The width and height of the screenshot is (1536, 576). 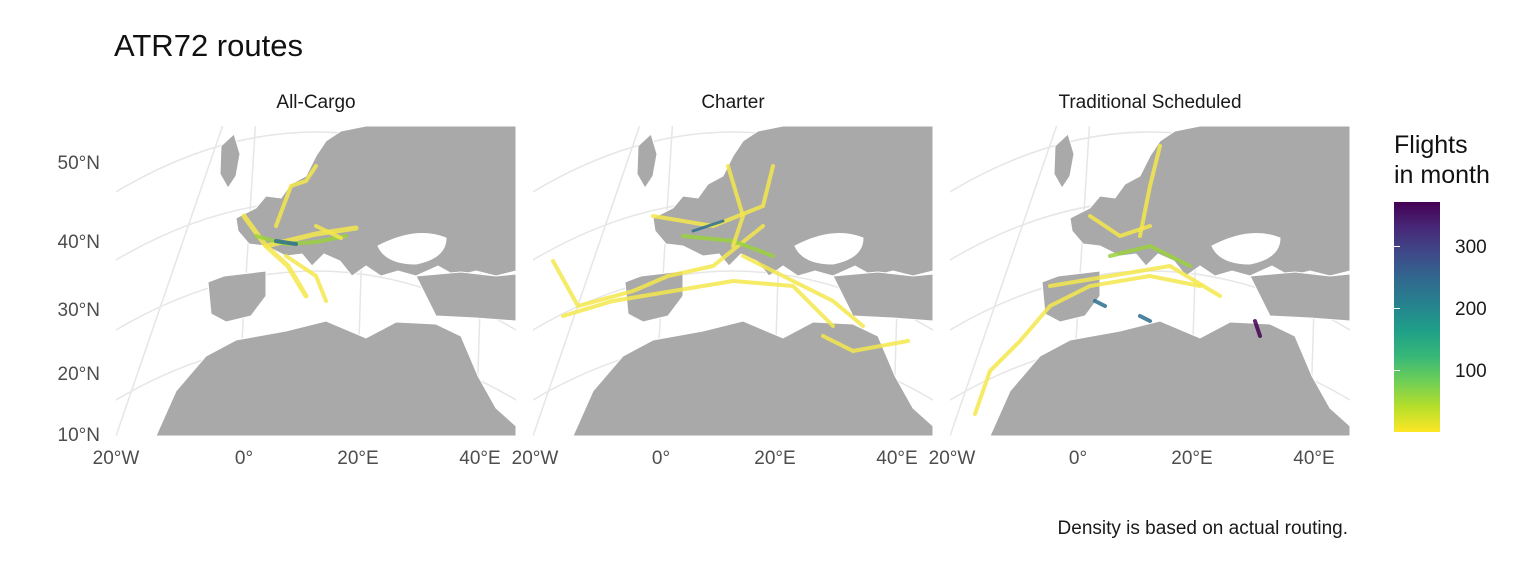 What do you see at coordinates (1471, 371) in the screenshot?
I see `legend-label: 100` at bounding box center [1471, 371].